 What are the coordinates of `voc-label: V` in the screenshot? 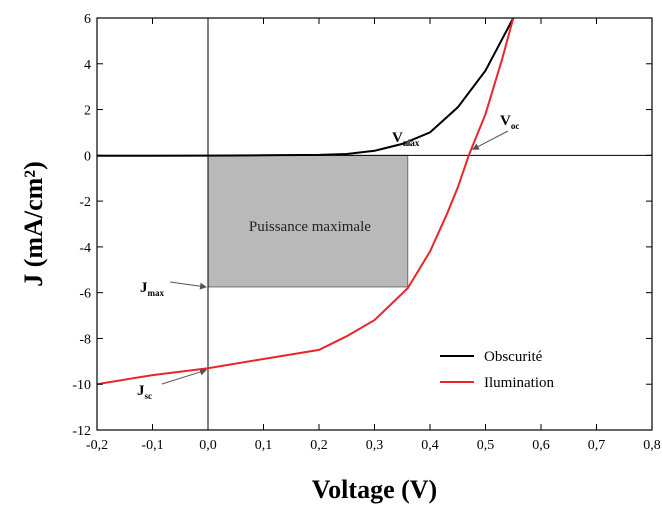 It's located at (505, 121).